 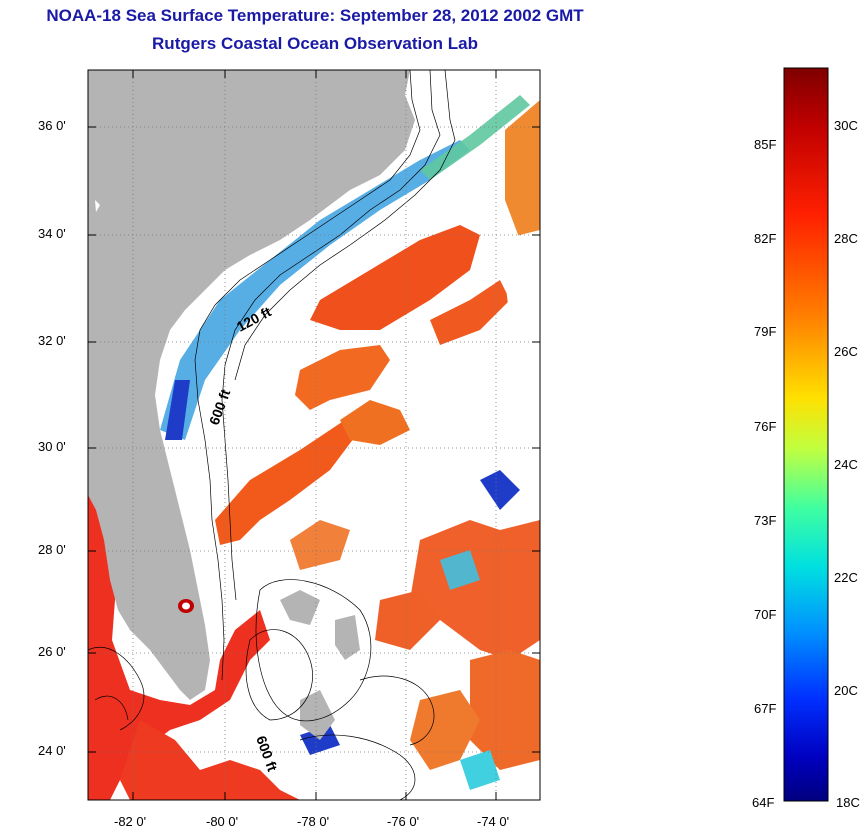 What do you see at coordinates (765, 708) in the screenshot?
I see `colorbar-label-67f: 67F` at bounding box center [765, 708].